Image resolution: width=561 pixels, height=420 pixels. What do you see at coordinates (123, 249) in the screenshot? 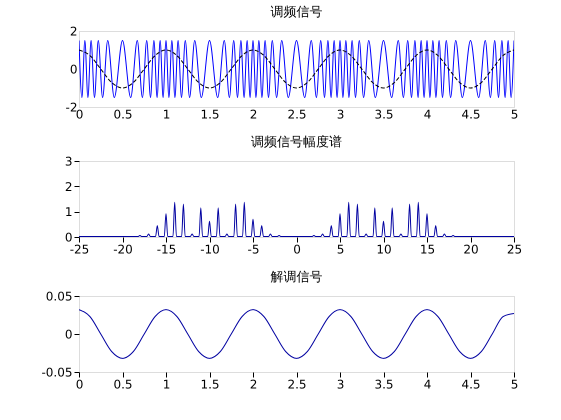
I see `x-tick-label: -20` at bounding box center [123, 249].